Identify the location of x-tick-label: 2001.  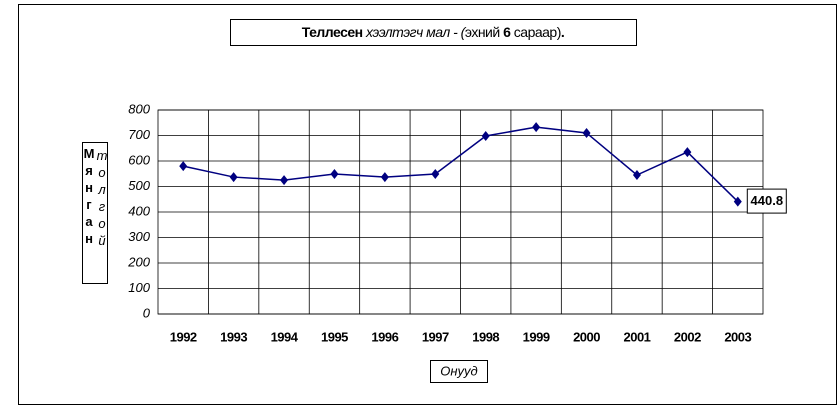
(636, 336).